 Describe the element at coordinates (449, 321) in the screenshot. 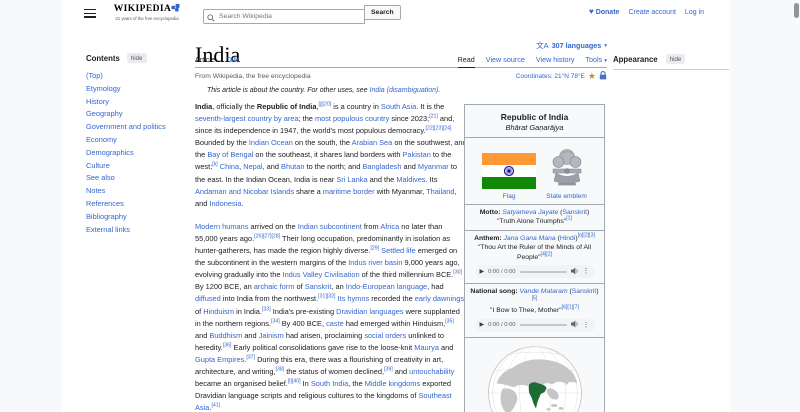

I see `reference-superscript: [35]` at that location.